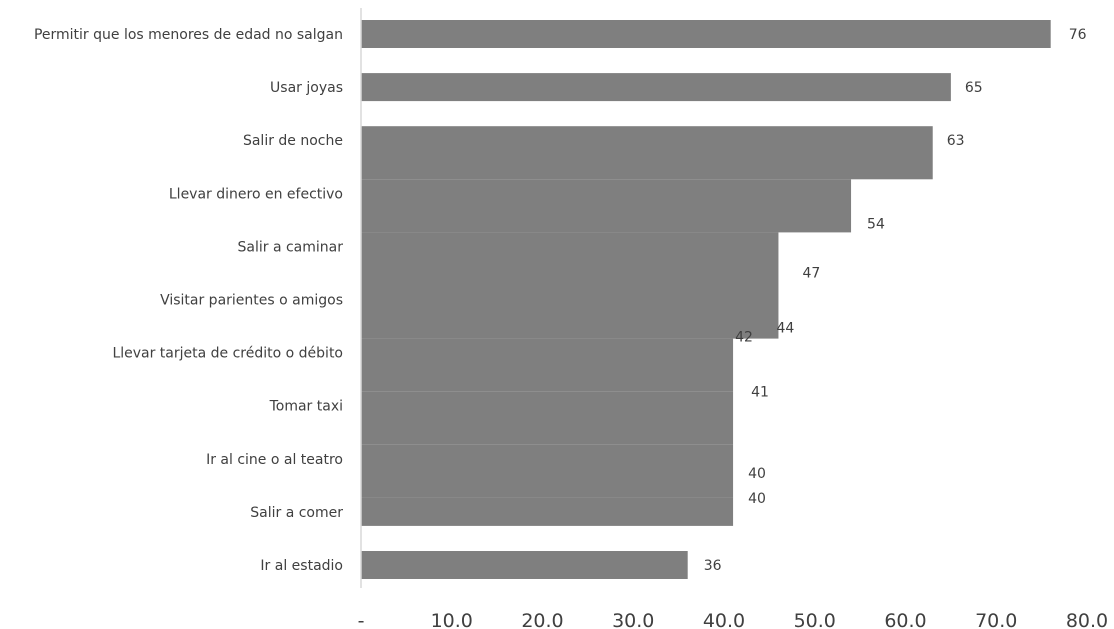 The height and width of the screenshot is (629, 1114). I want to click on value-label: 63, so click(956, 141).